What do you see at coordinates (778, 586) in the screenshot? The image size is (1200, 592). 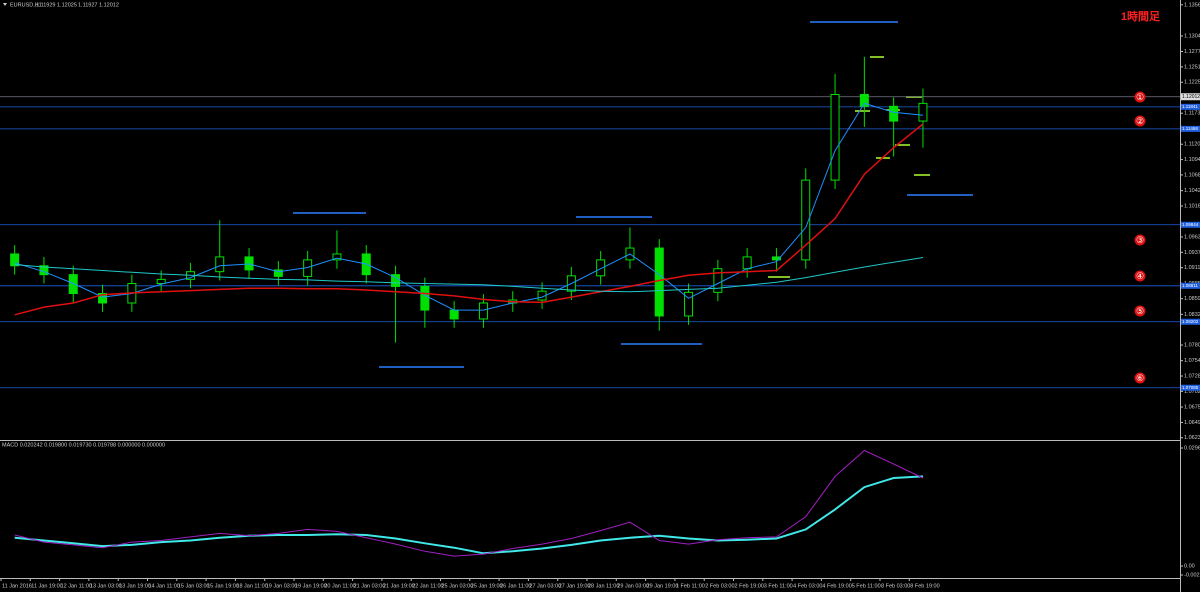 I see `x-tick-label: 3 Feb 11:00` at bounding box center [778, 586].